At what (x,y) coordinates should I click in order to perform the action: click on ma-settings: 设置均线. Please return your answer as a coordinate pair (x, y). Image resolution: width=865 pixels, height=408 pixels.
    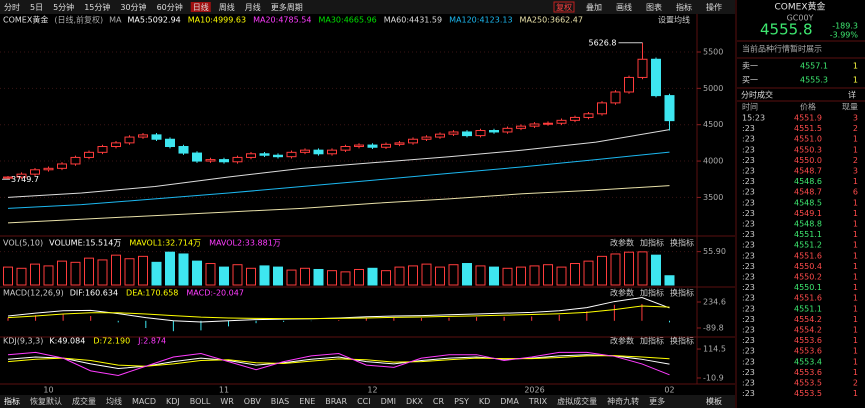
    Looking at the image, I should click on (674, 20).